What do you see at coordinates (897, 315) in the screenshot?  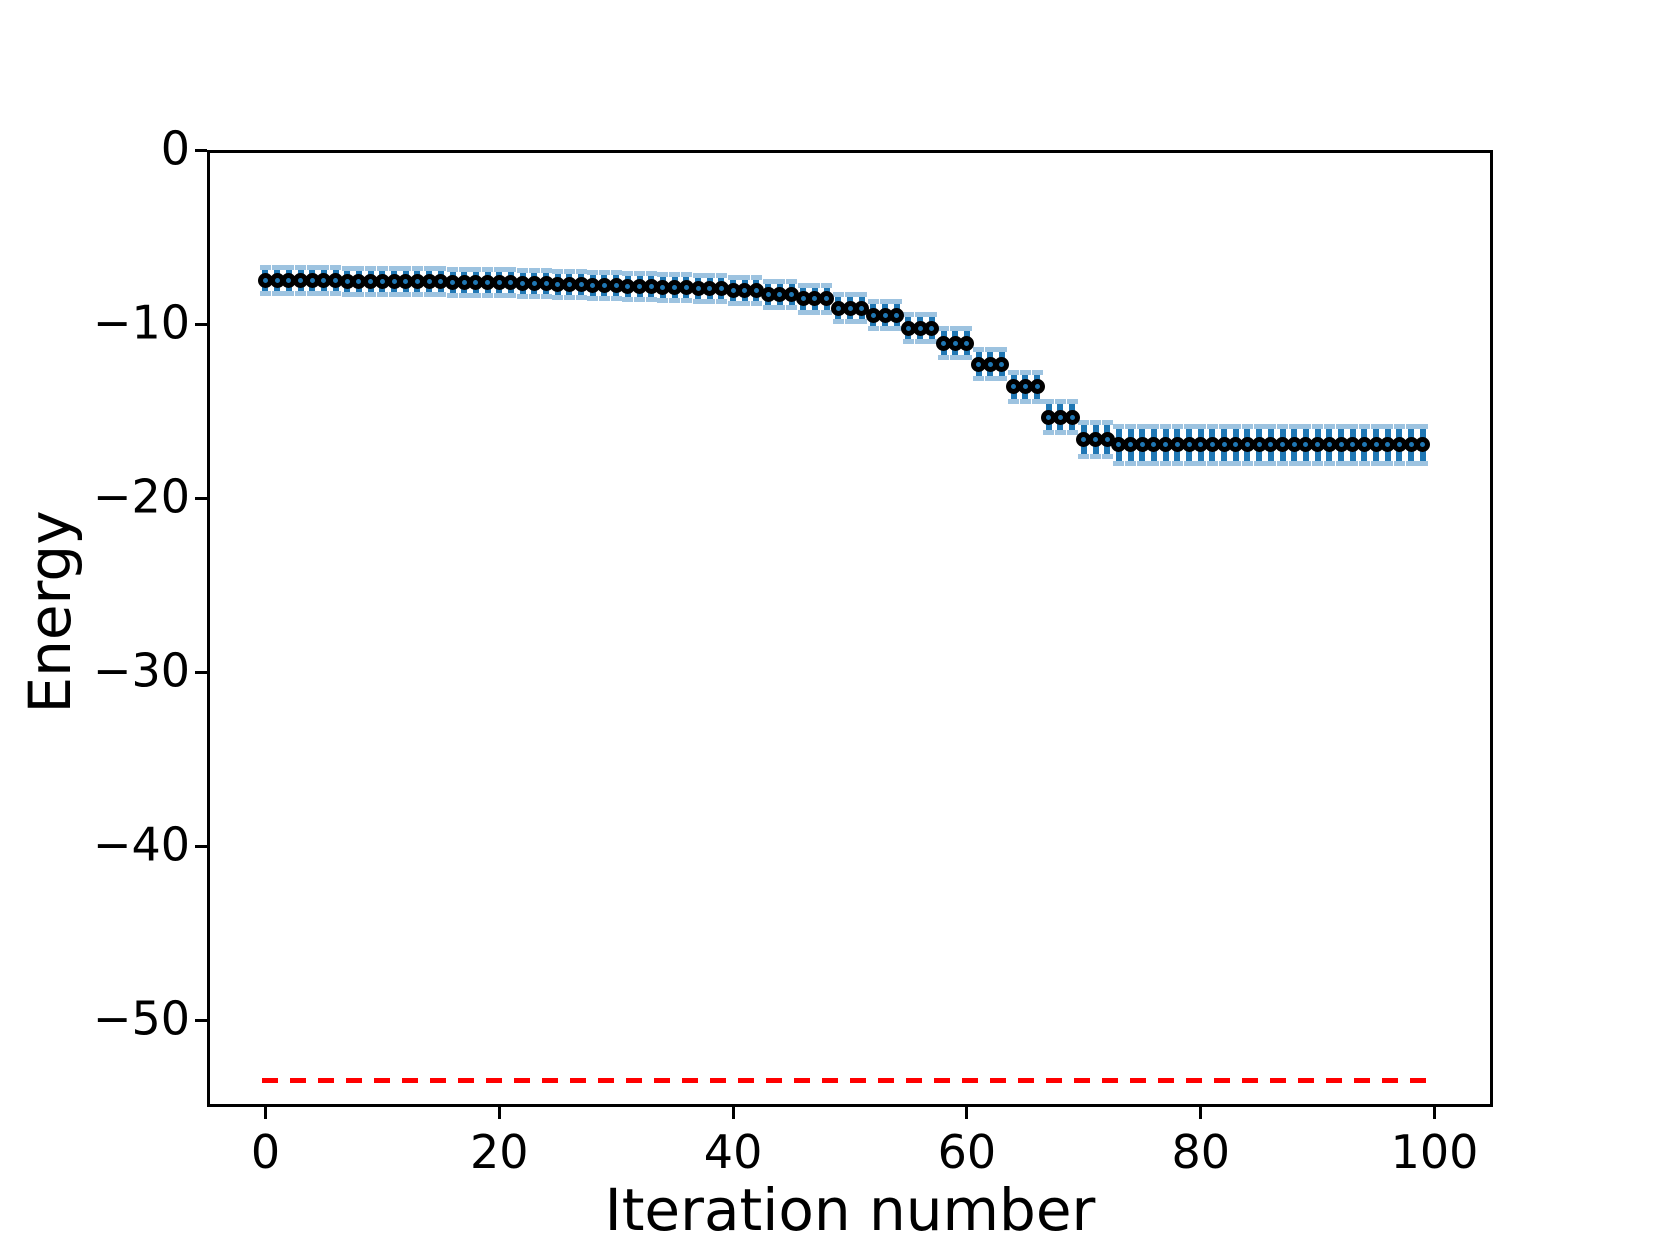 I see `data-point-marker` at bounding box center [897, 315].